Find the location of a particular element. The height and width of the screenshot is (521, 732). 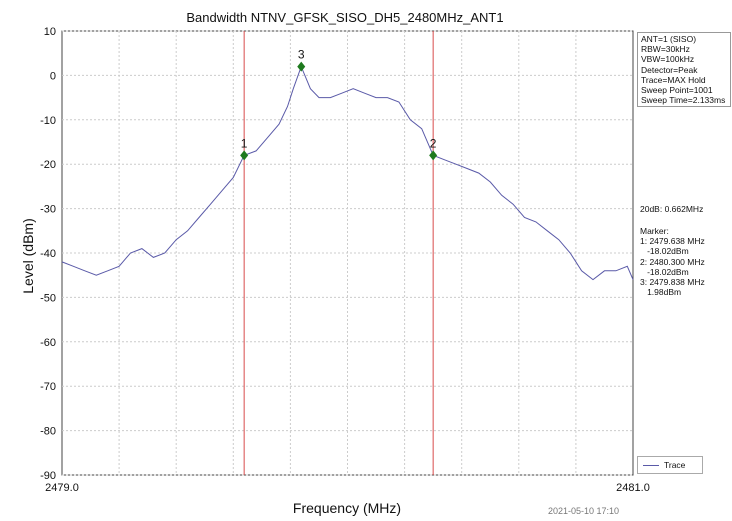

settings-line: RBW=30kHz is located at coordinates (665, 49).